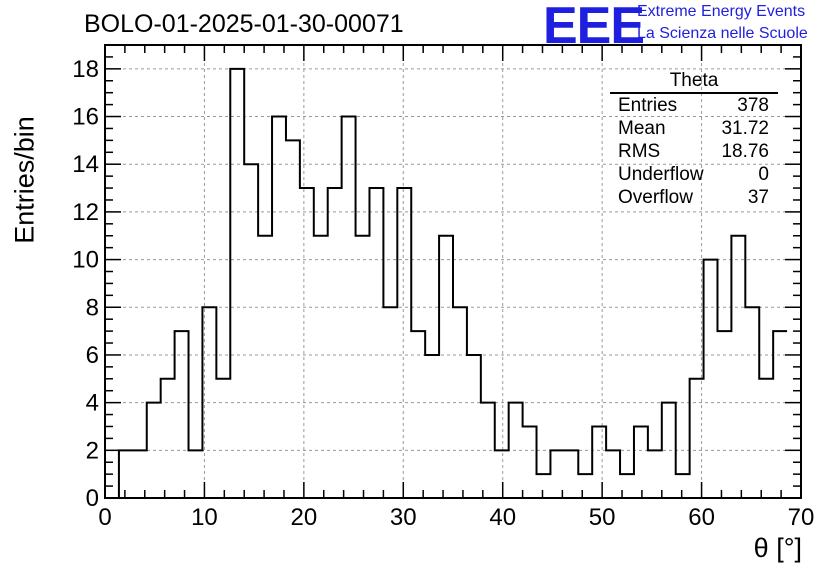 Image resolution: width=836 pixels, height=572 pixels. What do you see at coordinates (694, 105) in the screenshot?
I see `stats-row-entries: Entries 378` at bounding box center [694, 105].